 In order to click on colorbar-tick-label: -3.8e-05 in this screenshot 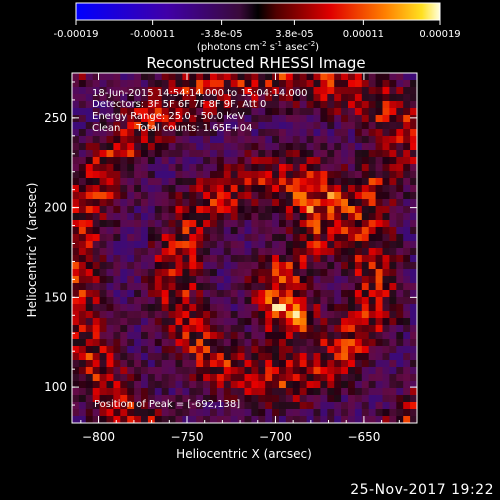, I will do `click(222, 34)`.